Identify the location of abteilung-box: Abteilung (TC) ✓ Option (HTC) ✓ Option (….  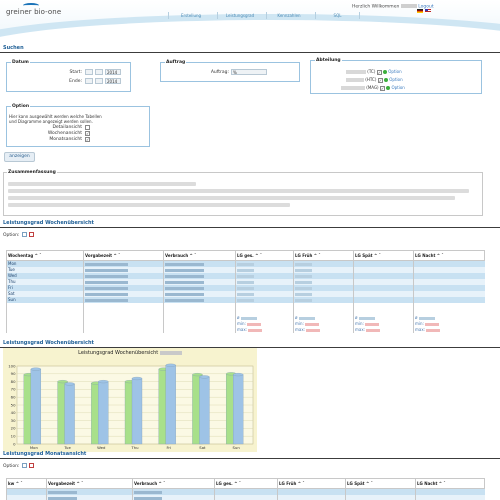
(396, 76).